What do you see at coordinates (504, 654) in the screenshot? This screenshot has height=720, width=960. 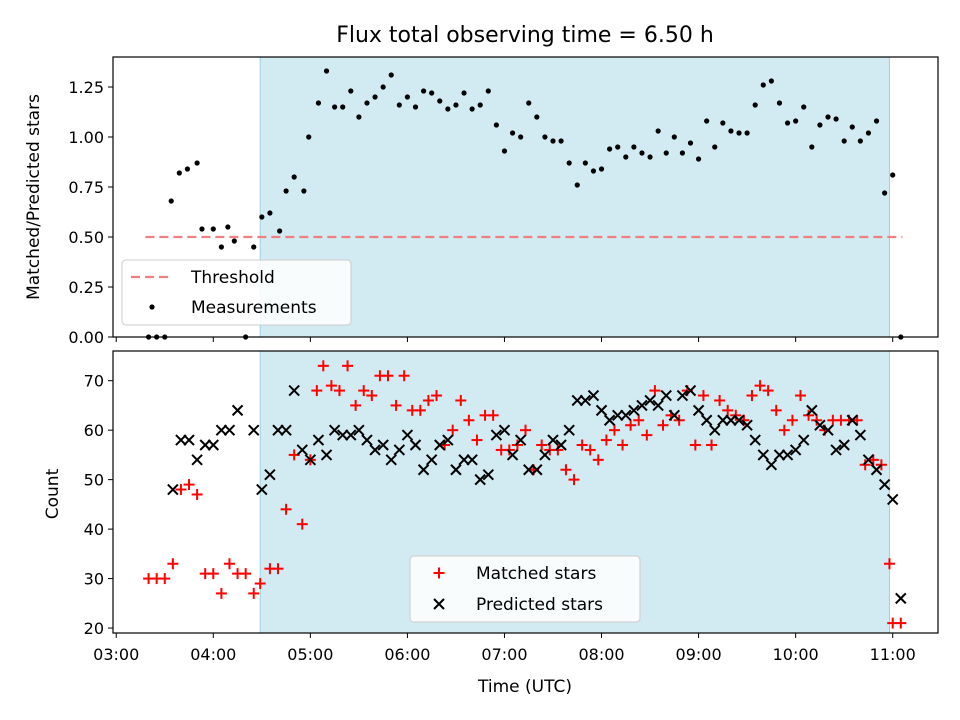 I see `x-tick-label: 07:00` at bounding box center [504, 654].